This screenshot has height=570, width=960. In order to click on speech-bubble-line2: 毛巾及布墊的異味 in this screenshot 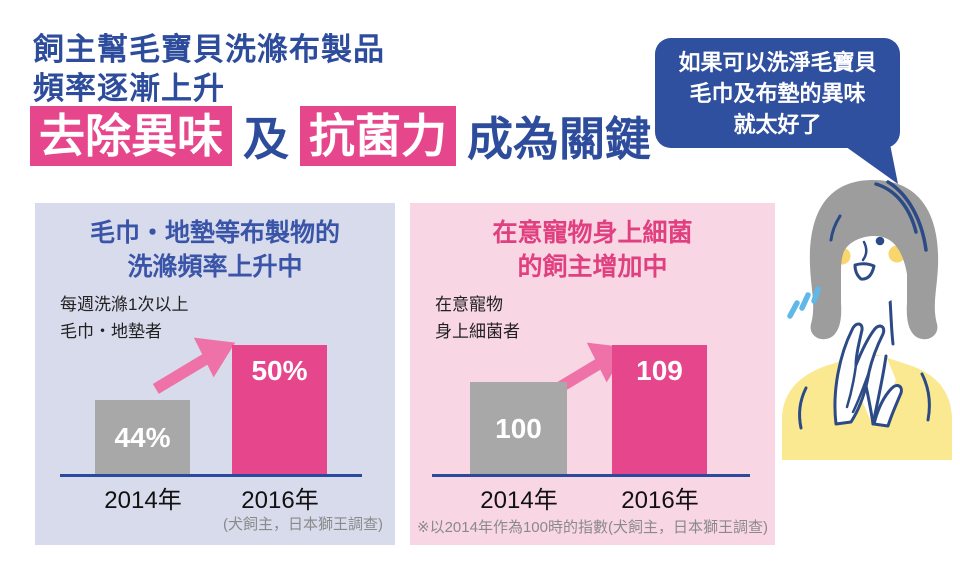, I will do `click(777, 93)`.